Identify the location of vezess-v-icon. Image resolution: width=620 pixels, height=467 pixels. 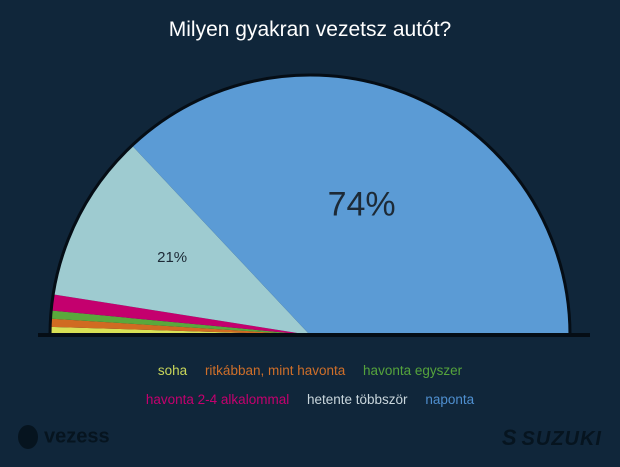
(28, 437).